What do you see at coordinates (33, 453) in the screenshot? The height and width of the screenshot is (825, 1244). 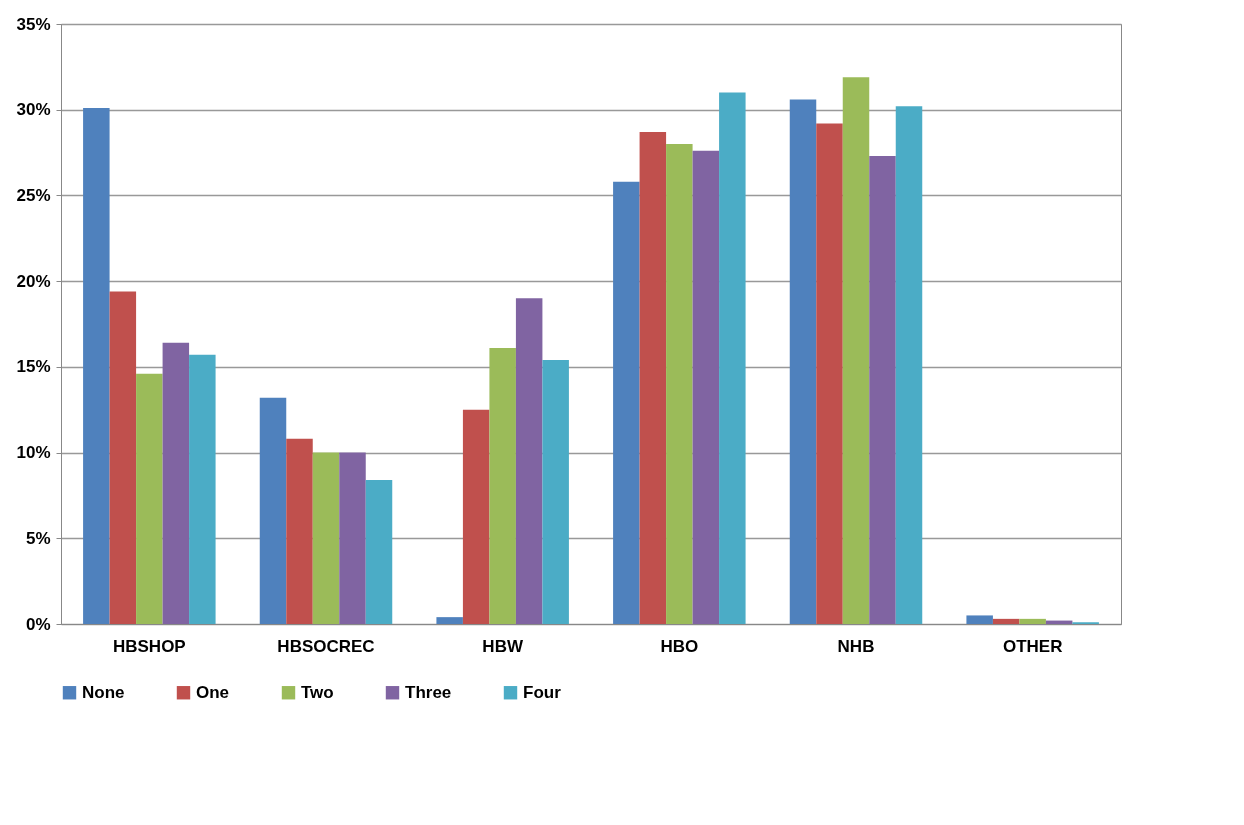 I see `y-tick-label: 10%` at bounding box center [33, 453].